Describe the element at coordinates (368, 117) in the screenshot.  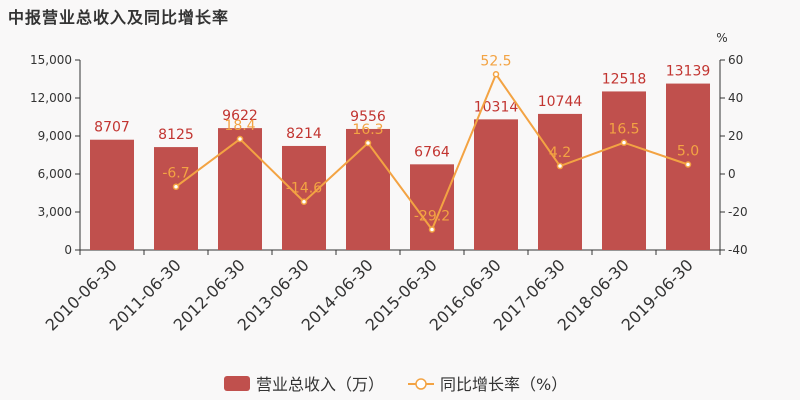
I see `bar-data-label: 9556` at that location.